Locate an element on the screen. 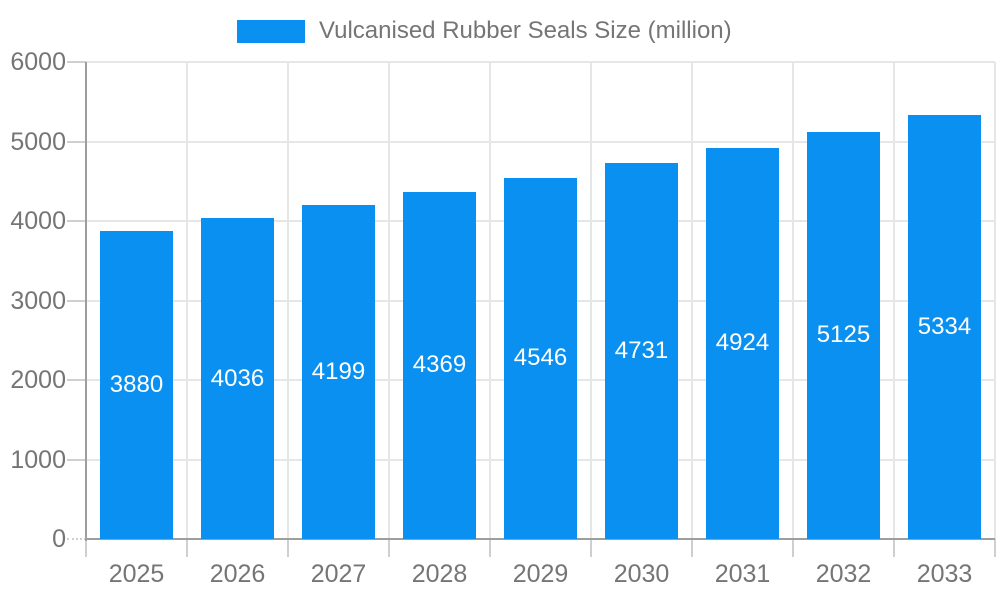 The width and height of the screenshot is (1000, 600). bar-value-label: 5125 is located at coordinates (843, 335).